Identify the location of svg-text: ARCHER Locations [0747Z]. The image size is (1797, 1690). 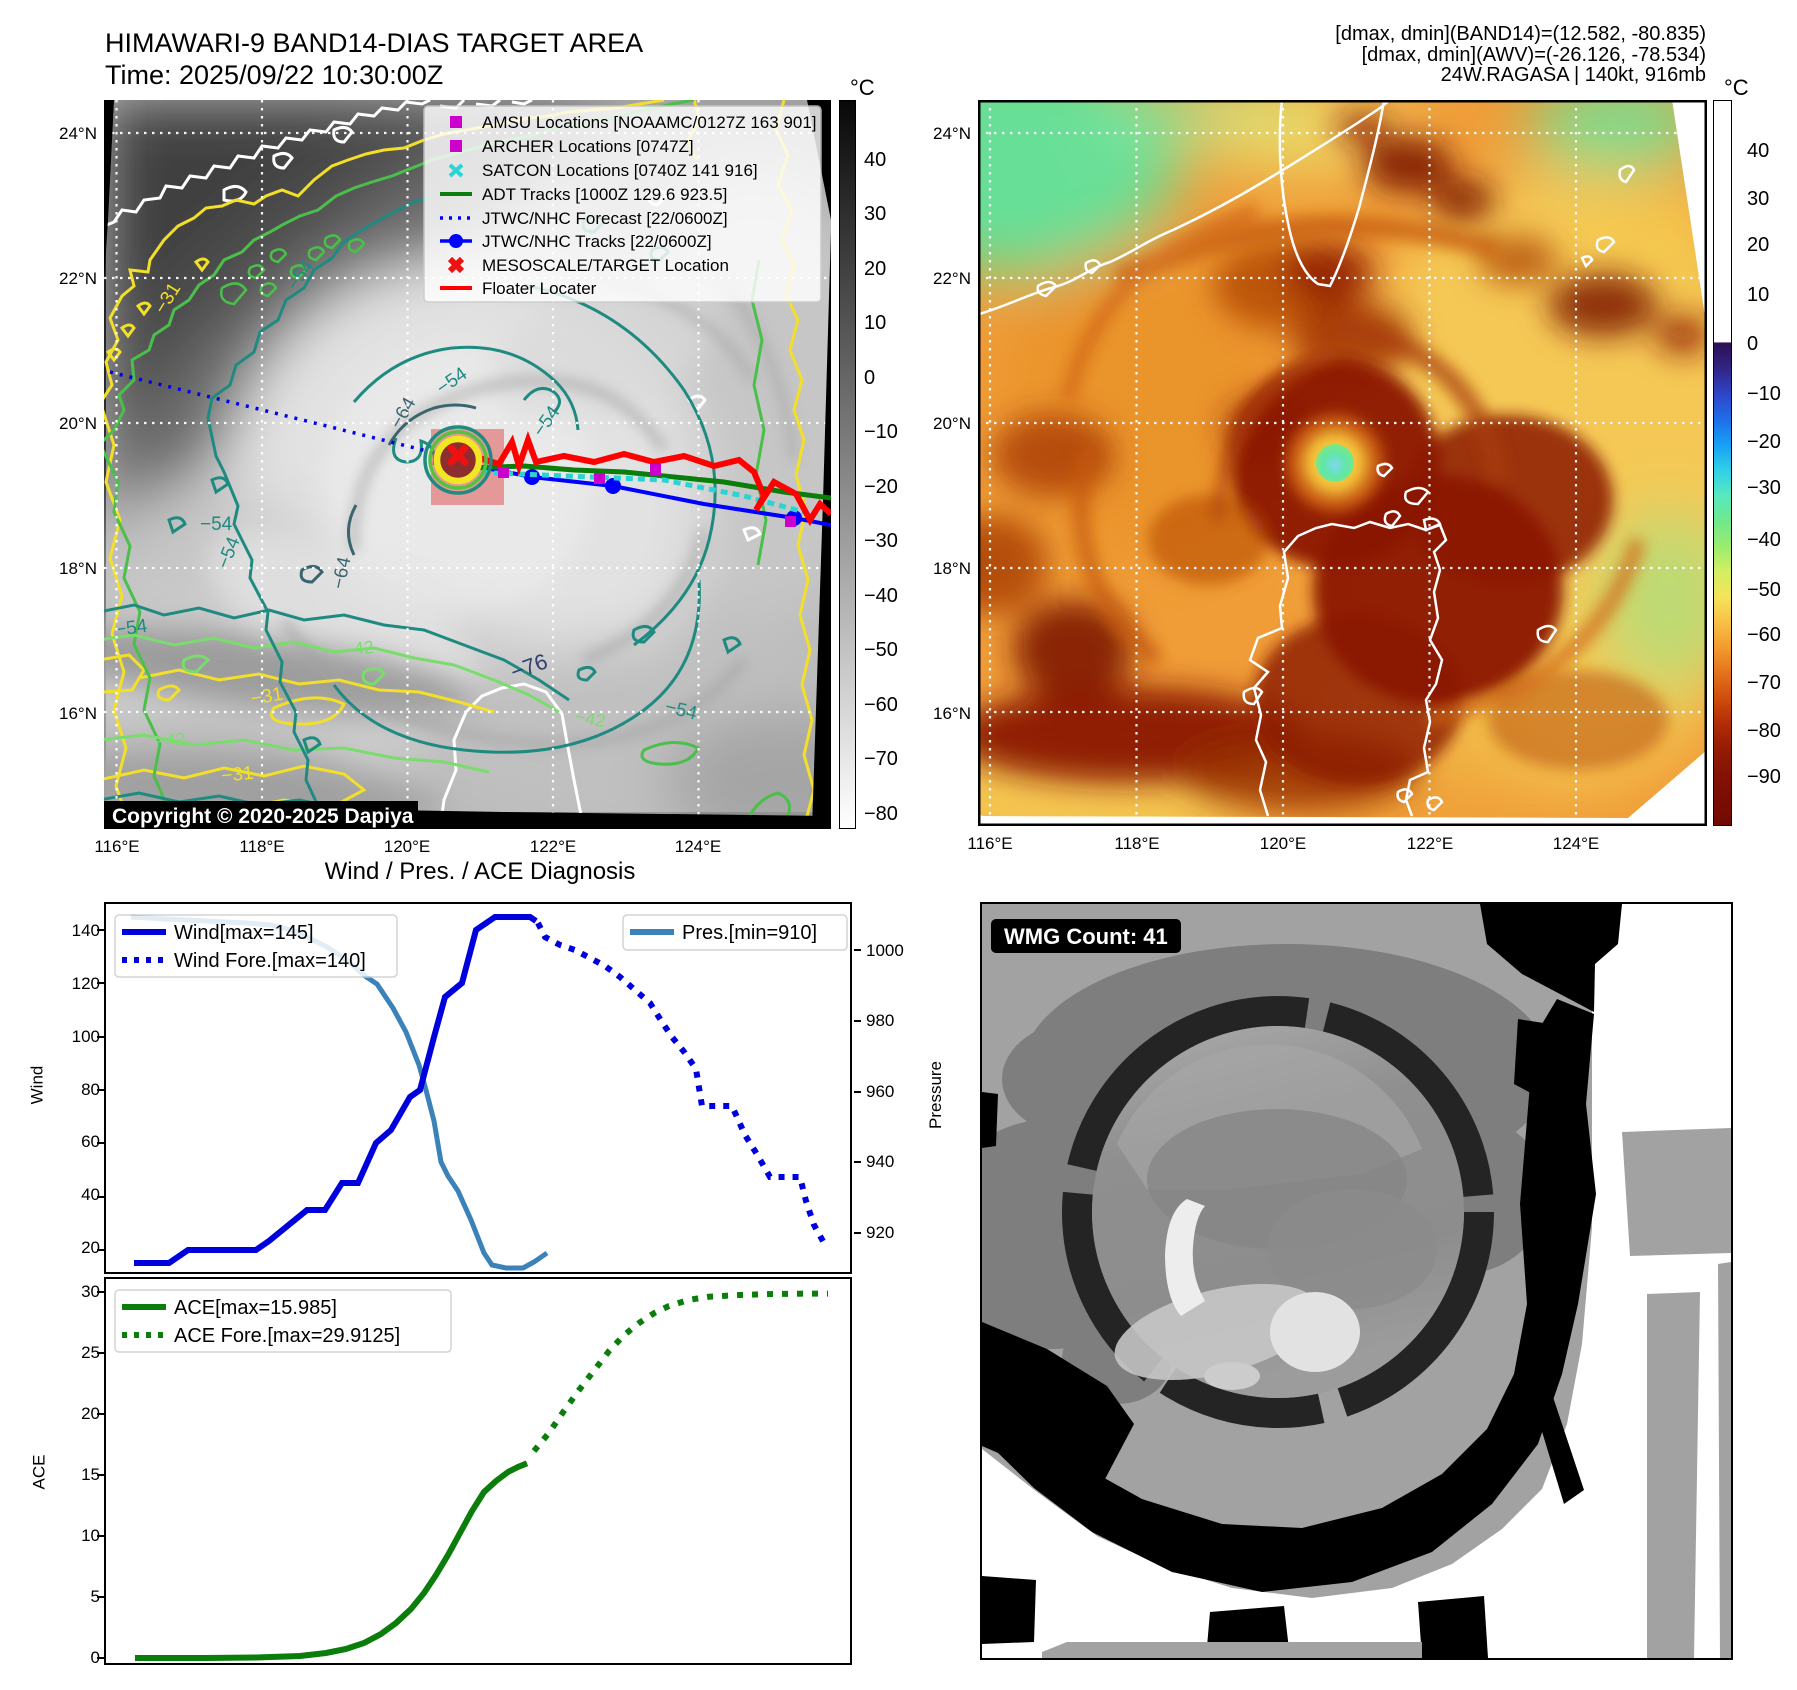
(588, 146).